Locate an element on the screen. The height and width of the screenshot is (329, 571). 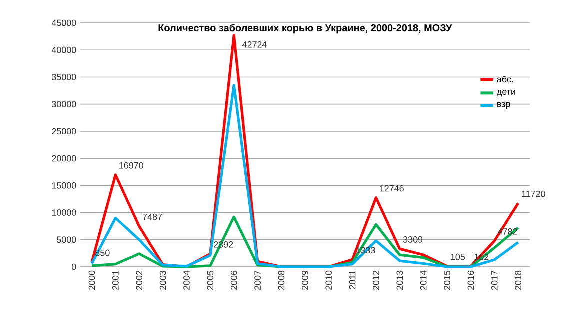
y-tick-label: 20000 is located at coordinates (64, 158).